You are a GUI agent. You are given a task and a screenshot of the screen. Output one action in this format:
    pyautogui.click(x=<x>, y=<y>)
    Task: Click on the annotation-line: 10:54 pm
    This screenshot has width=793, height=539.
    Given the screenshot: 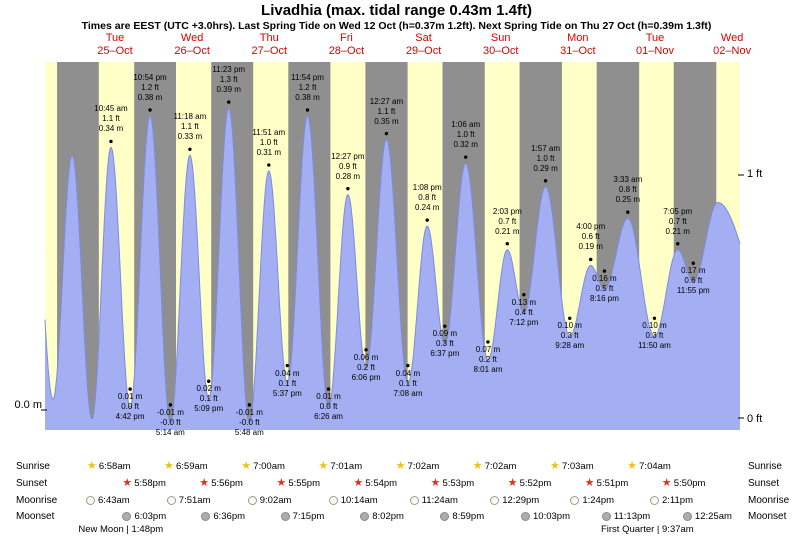 What is the action you would take?
    pyautogui.click(x=150, y=77)
    